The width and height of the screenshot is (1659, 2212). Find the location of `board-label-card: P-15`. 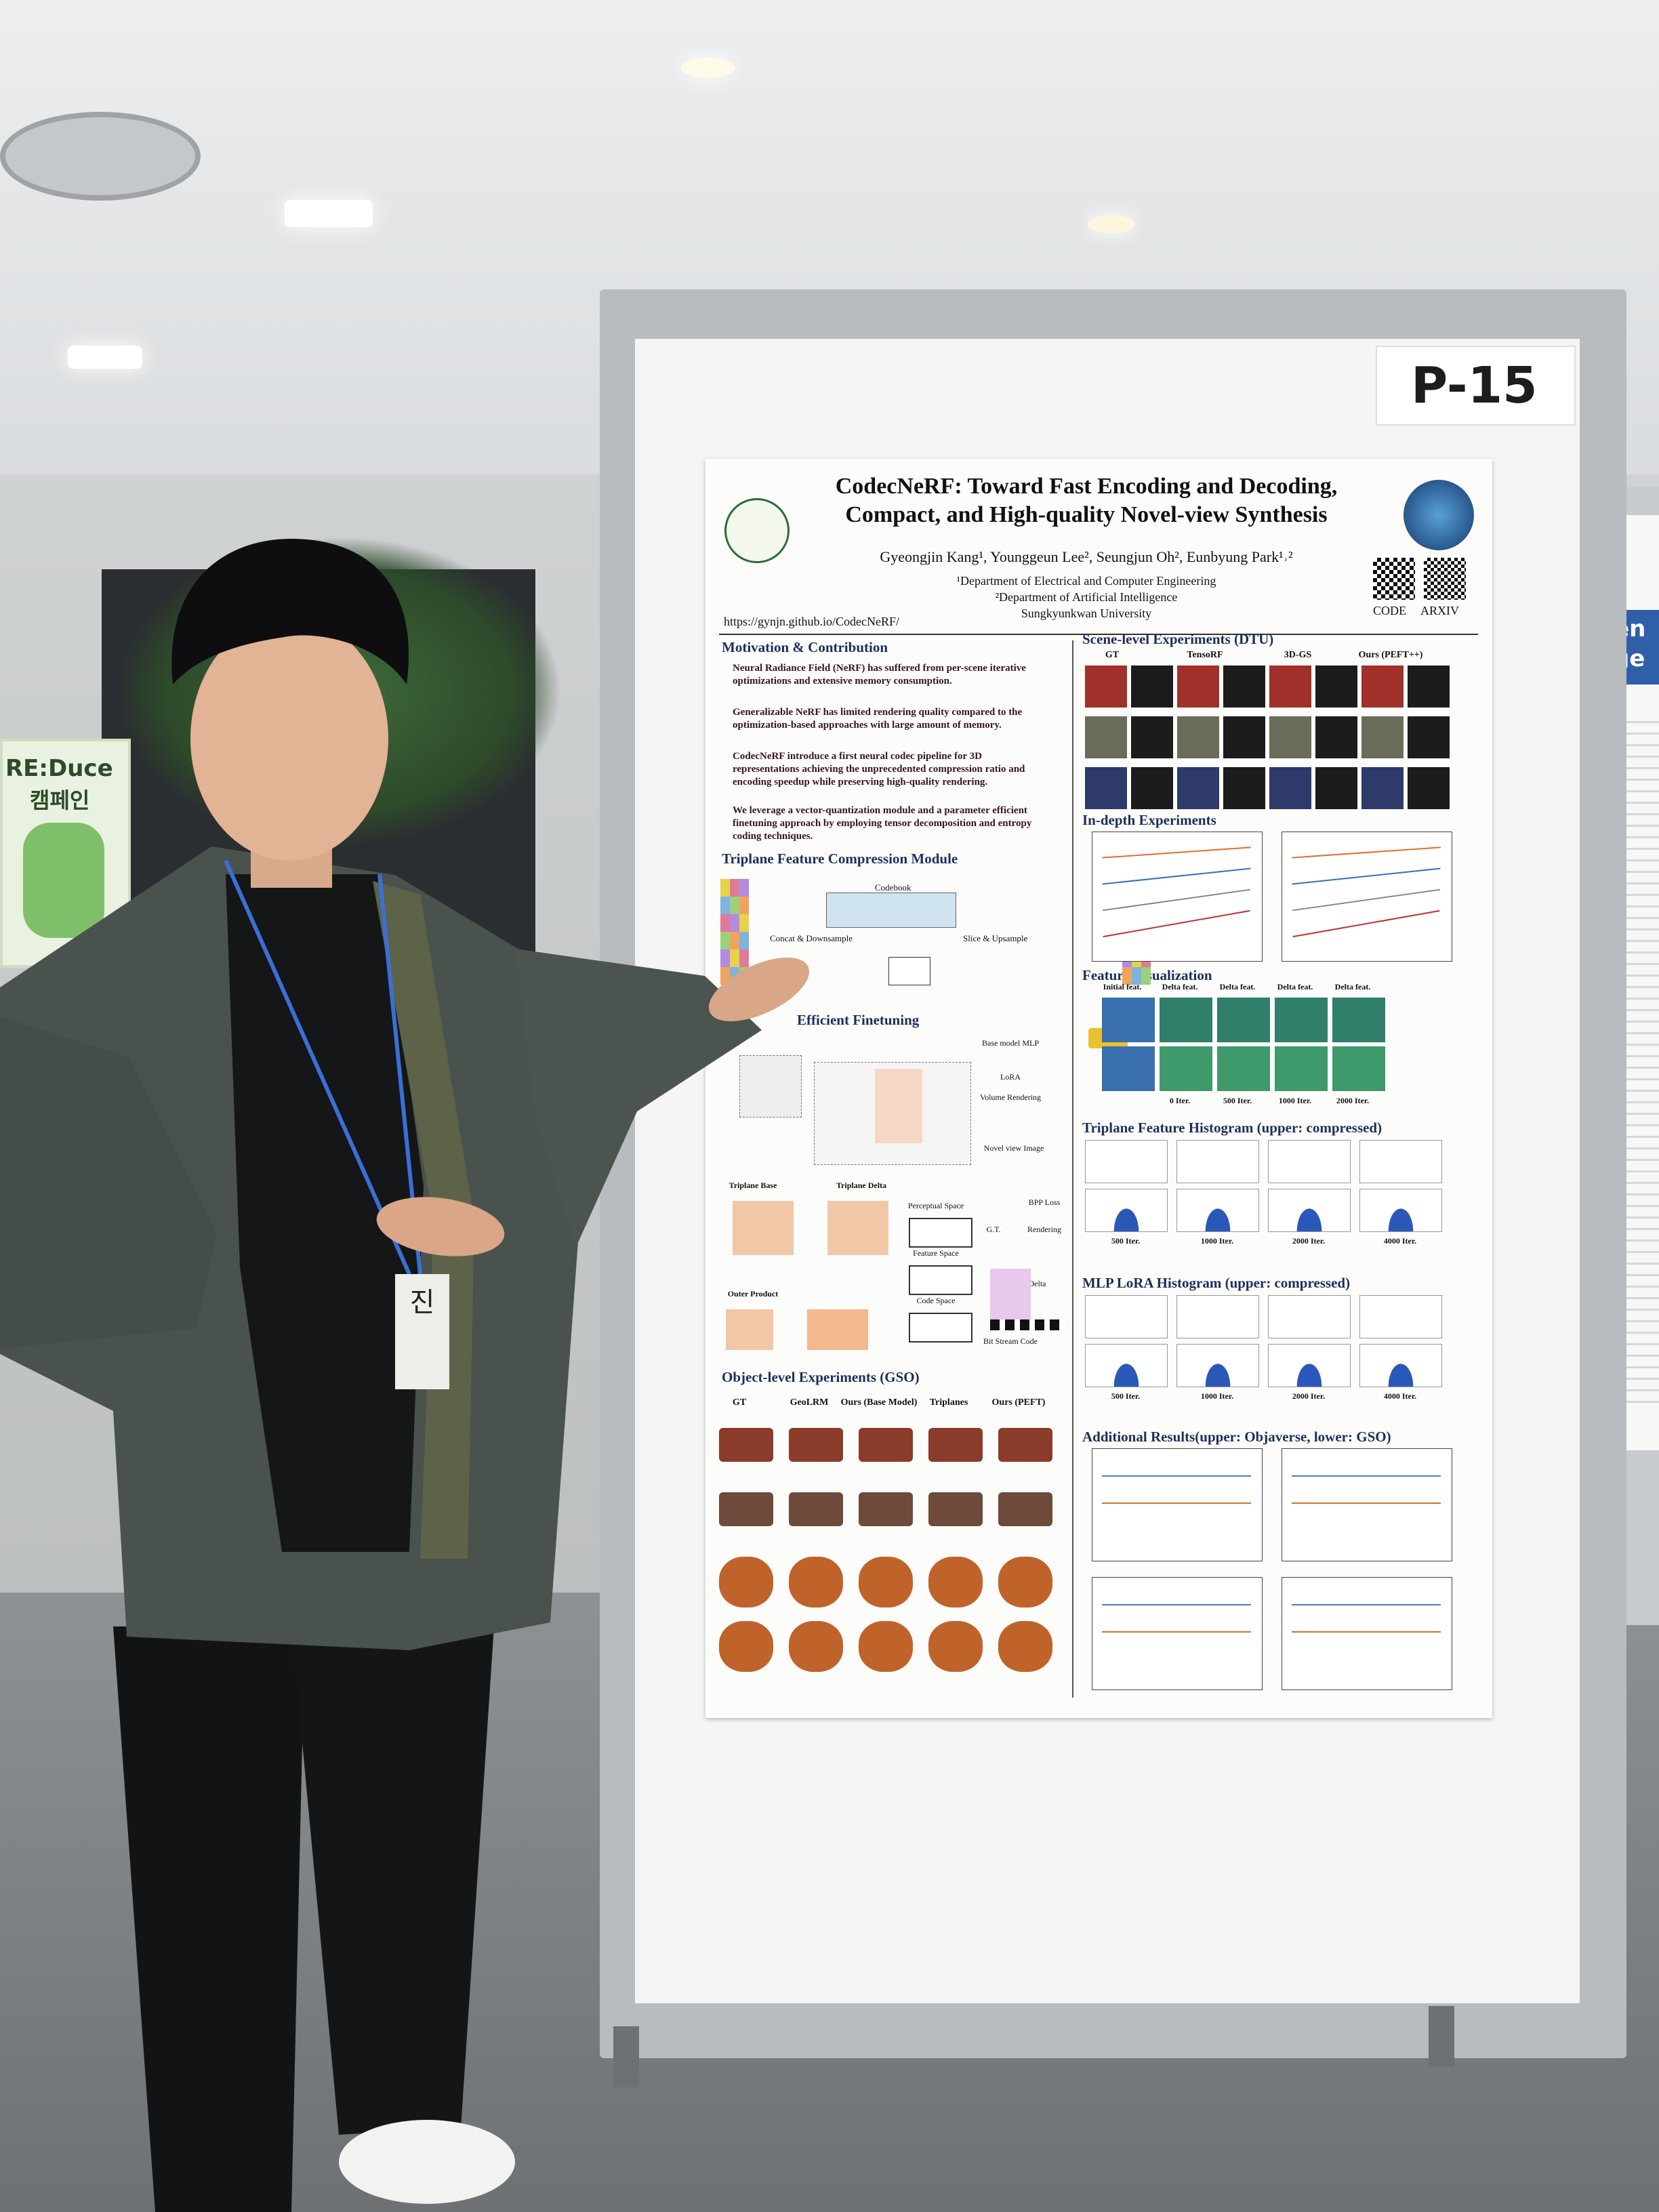

board-label-card: P-15 is located at coordinates (1476, 386).